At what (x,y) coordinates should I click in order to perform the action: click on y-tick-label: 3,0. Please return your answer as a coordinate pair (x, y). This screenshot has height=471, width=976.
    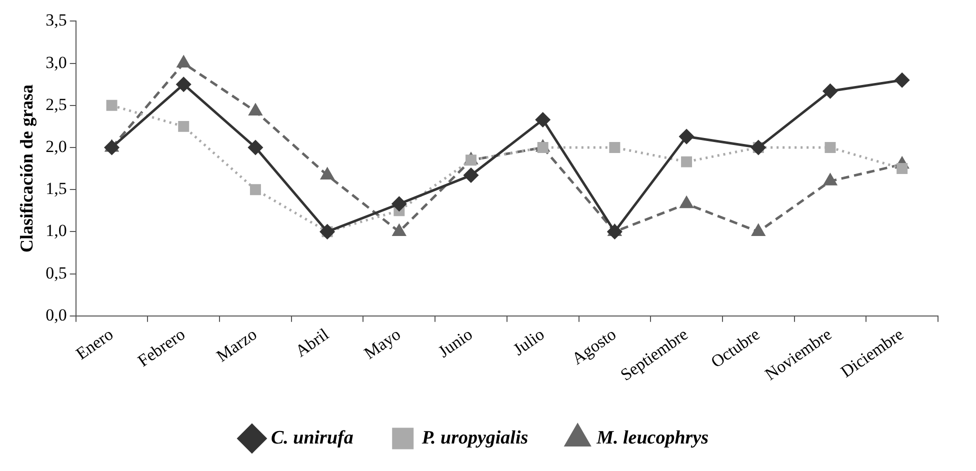
    Looking at the image, I should click on (56, 62).